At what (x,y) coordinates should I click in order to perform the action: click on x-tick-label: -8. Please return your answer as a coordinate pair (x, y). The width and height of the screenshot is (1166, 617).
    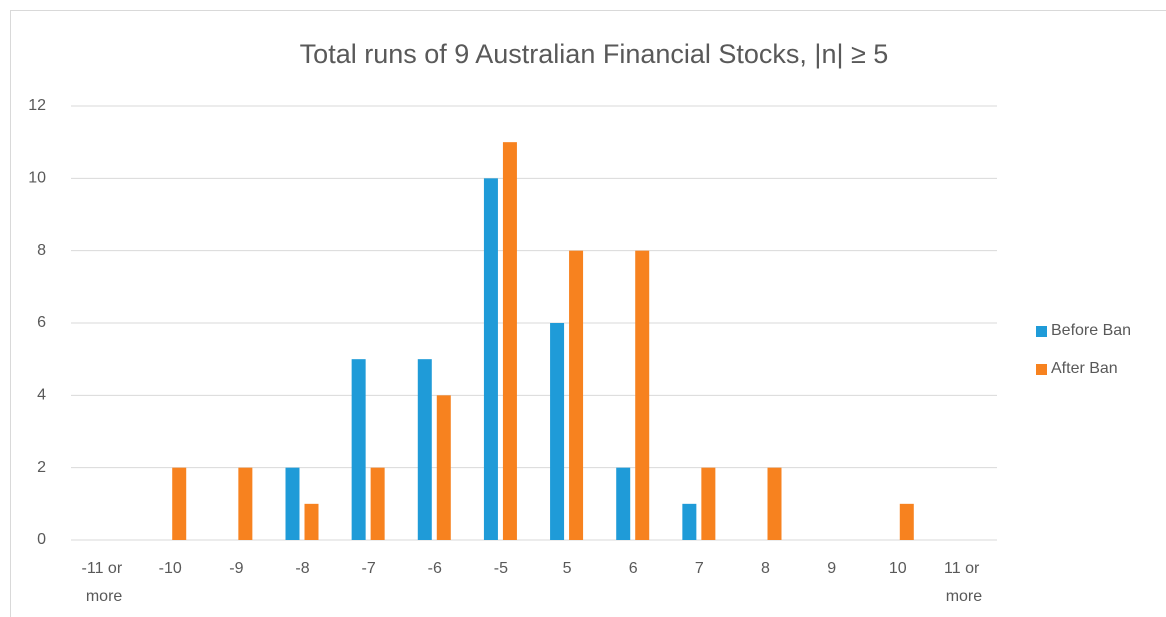
    Looking at the image, I should click on (302, 568).